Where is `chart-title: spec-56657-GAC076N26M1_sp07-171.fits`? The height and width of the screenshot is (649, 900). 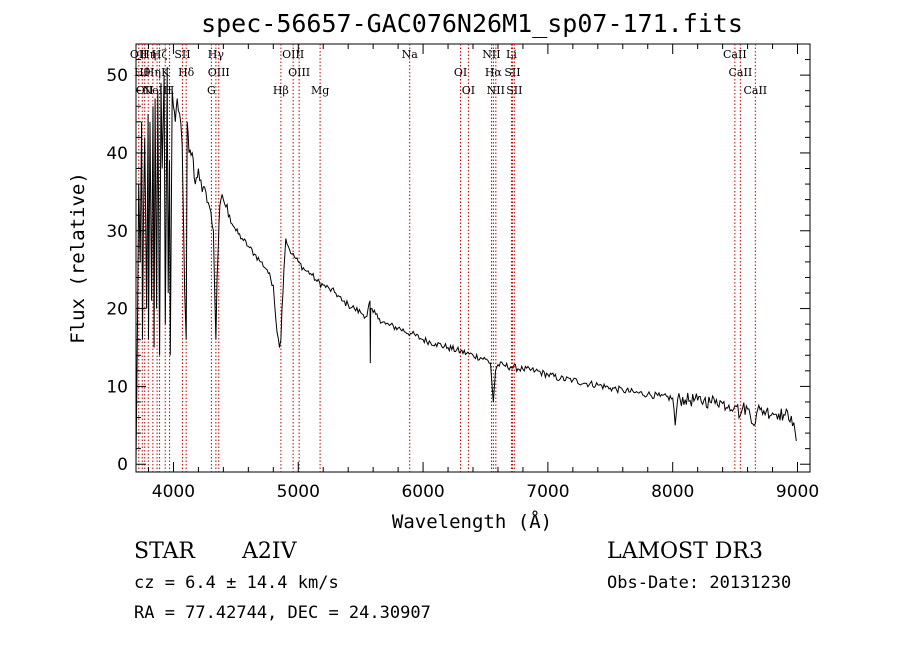 chart-title: spec-56657-GAC076N26M1_sp07-171.fits is located at coordinates (472, 23).